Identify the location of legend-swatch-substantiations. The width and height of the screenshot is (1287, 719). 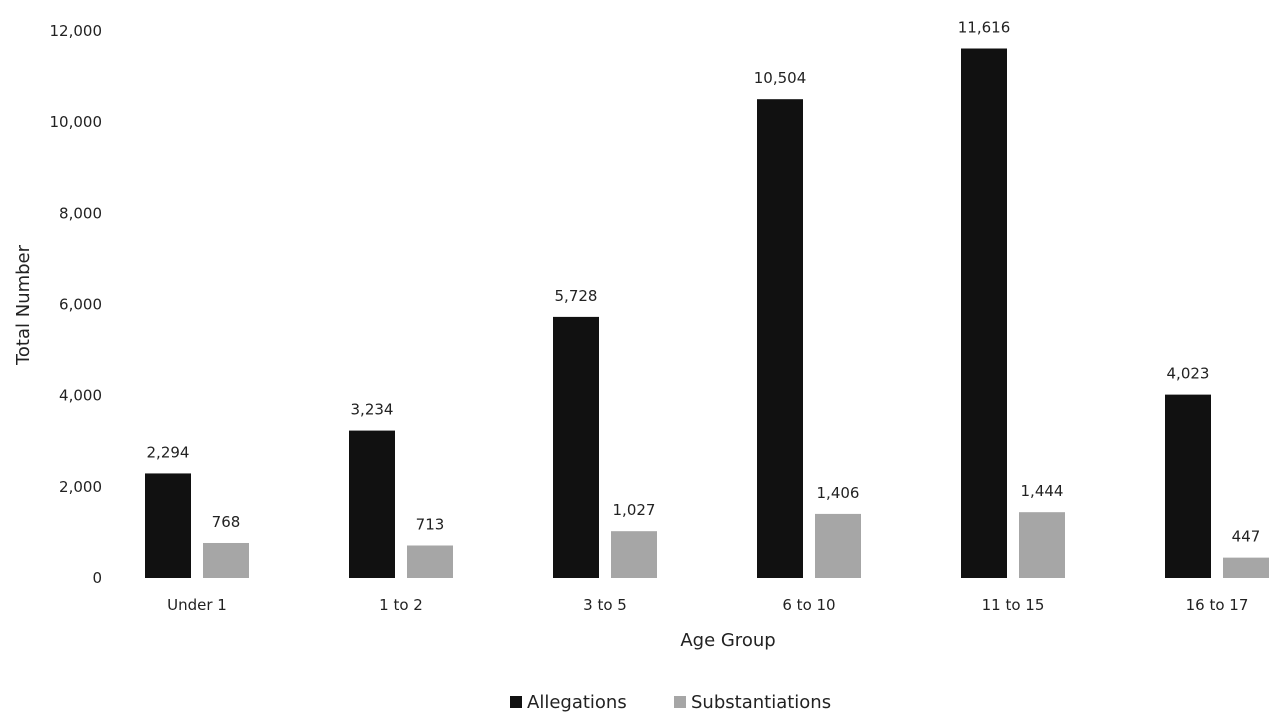
(680, 702).